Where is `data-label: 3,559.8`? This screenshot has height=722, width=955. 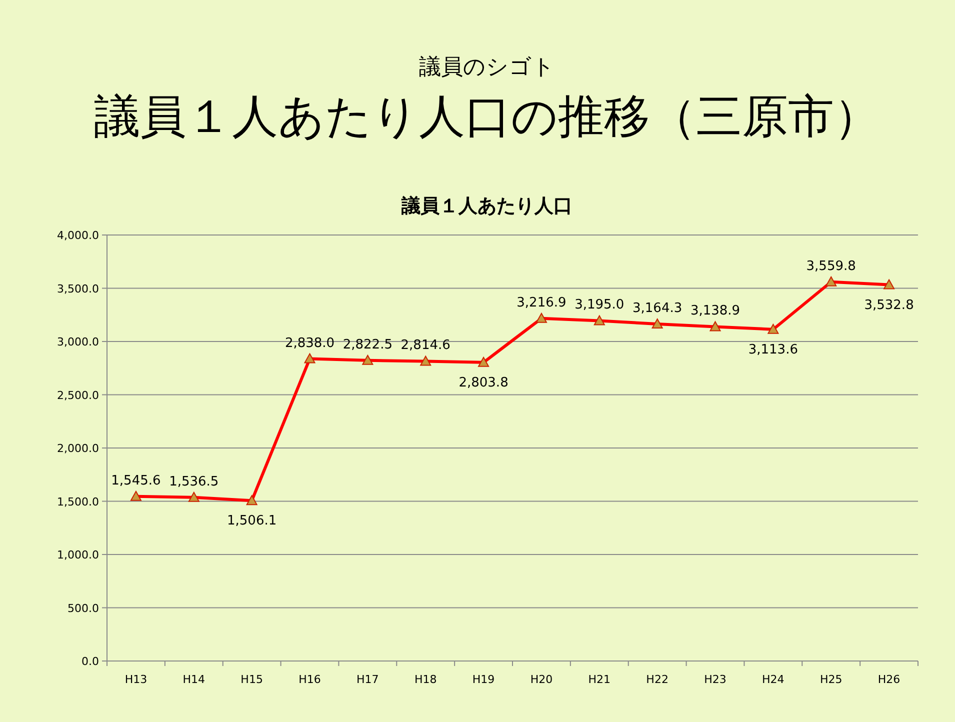
data-label: 3,559.8 is located at coordinates (831, 266).